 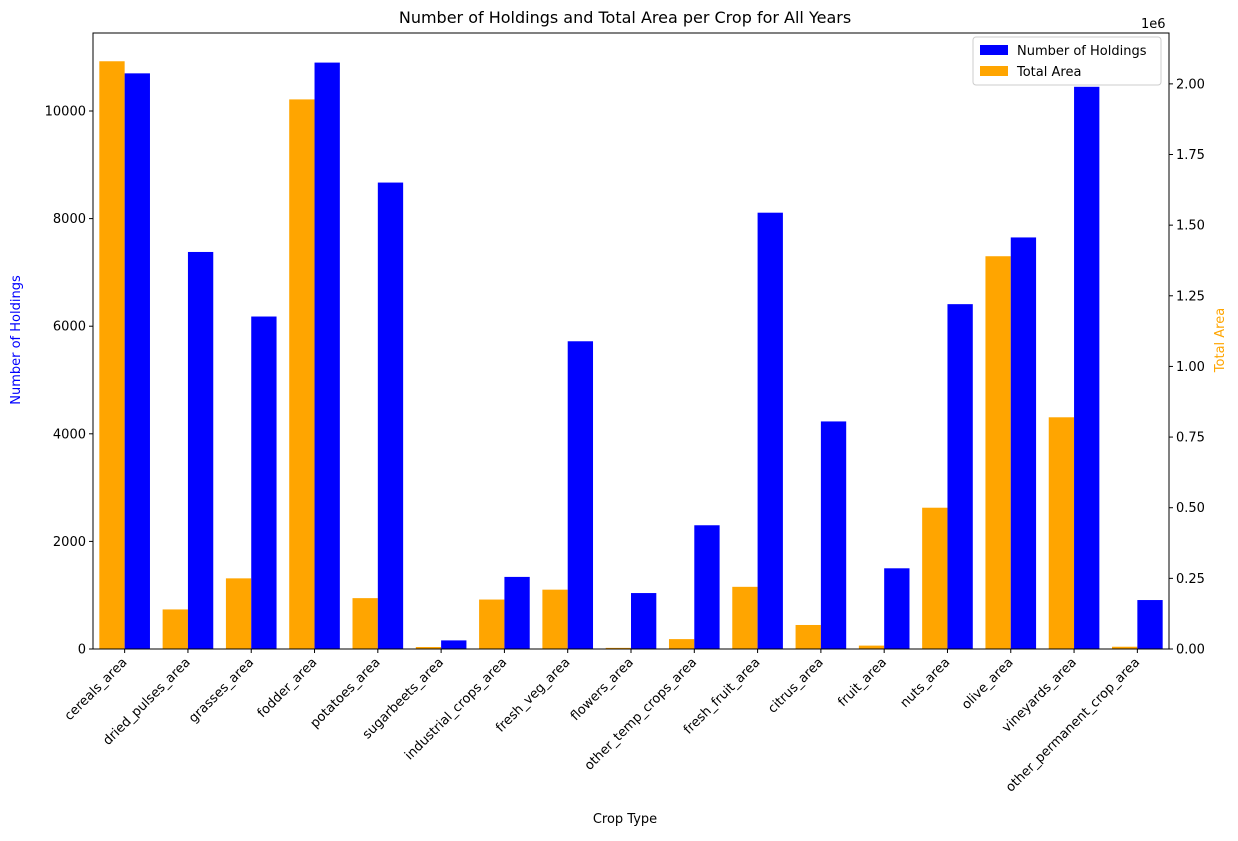 I want to click on right-tick-label: 2.00, so click(x=1190, y=84).